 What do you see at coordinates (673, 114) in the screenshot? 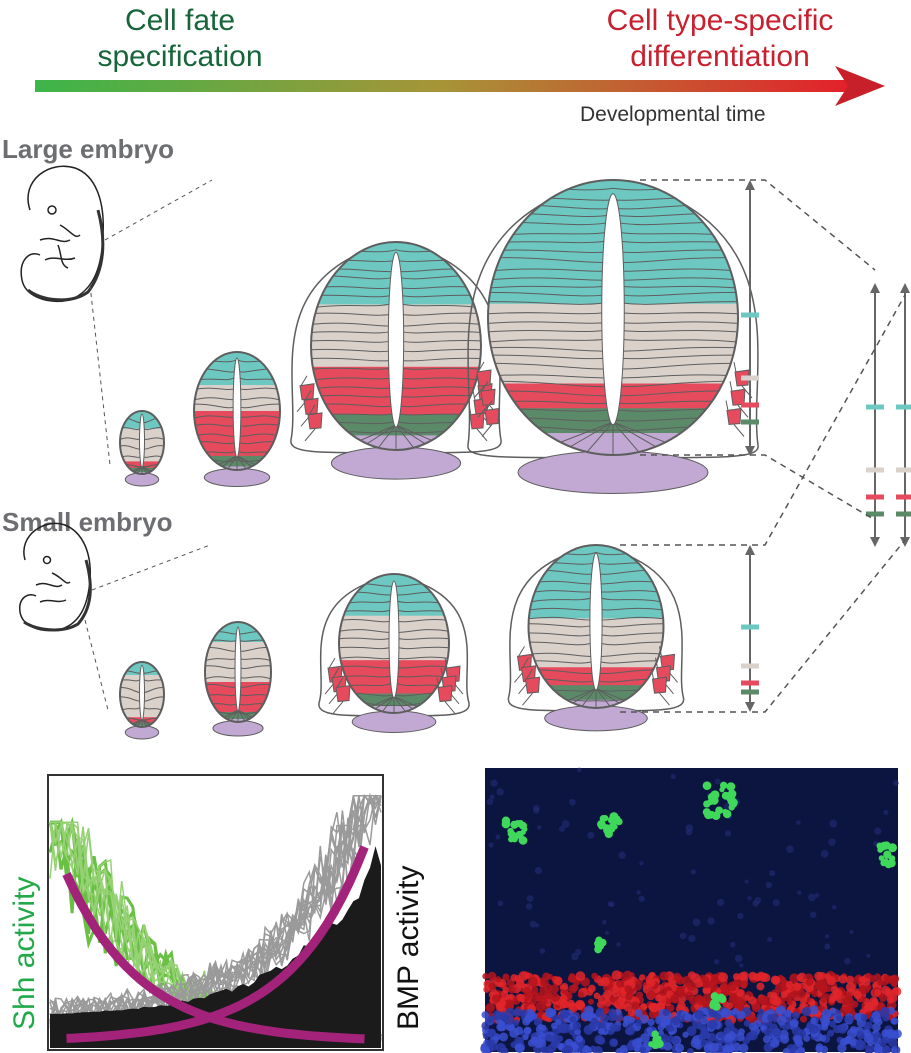
I see `developmental-time-label: Developmental time` at bounding box center [673, 114].